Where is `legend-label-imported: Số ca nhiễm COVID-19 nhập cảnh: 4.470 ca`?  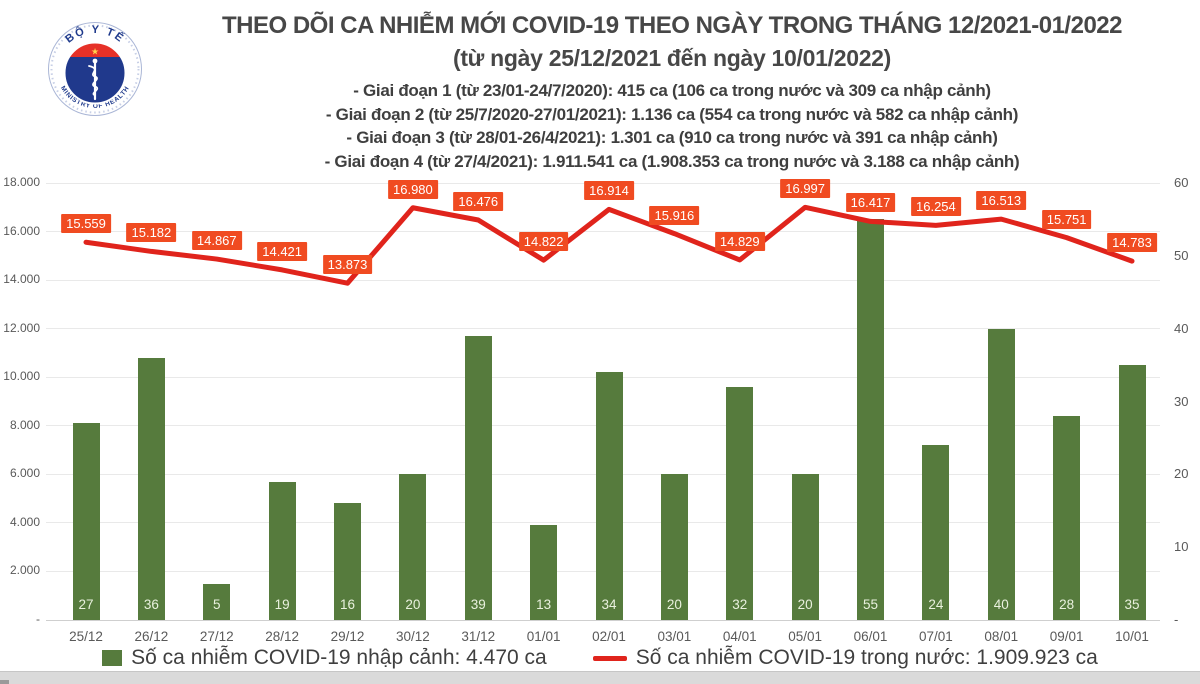 legend-label-imported: Số ca nhiễm COVID-19 nhập cảnh: 4.470 ca is located at coordinates (339, 657).